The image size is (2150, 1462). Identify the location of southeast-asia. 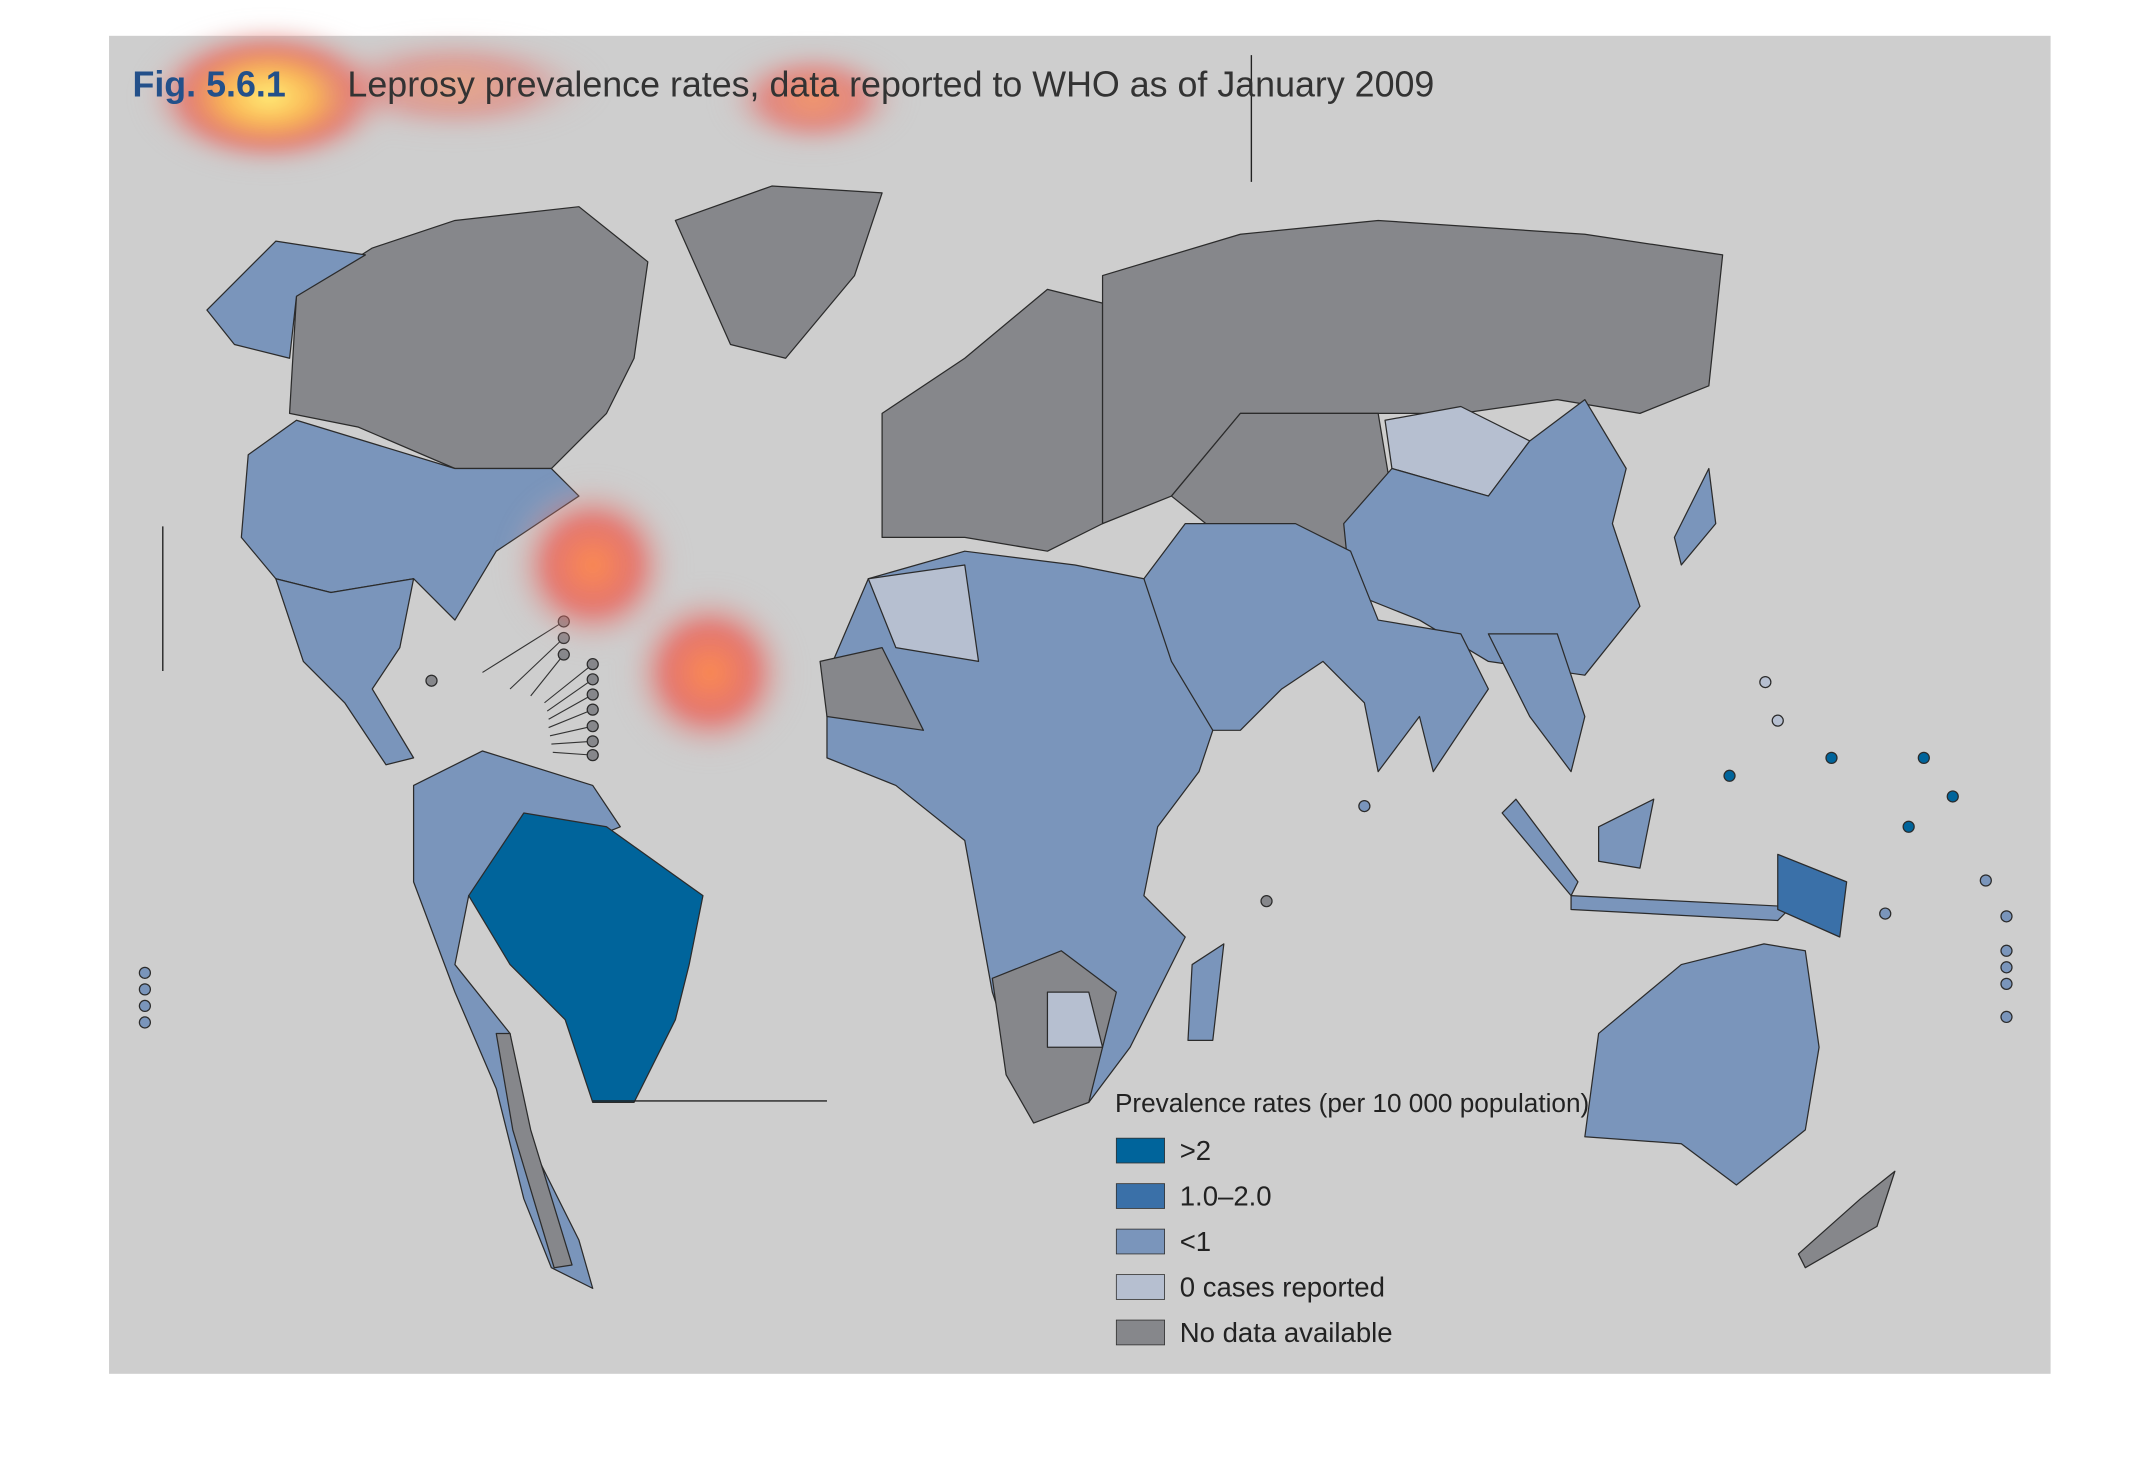
(1536, 703).